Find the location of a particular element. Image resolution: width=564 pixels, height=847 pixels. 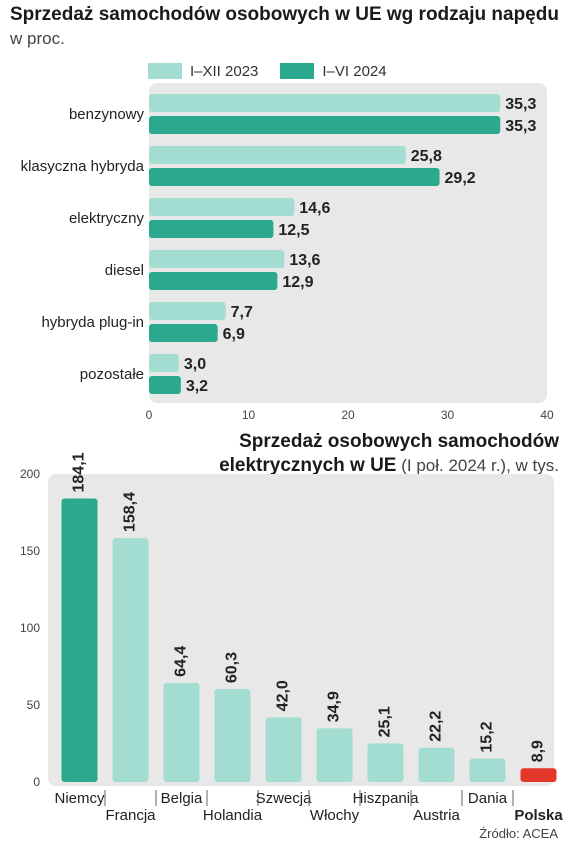

category-label: Polska is located at coordinates (538, 815).